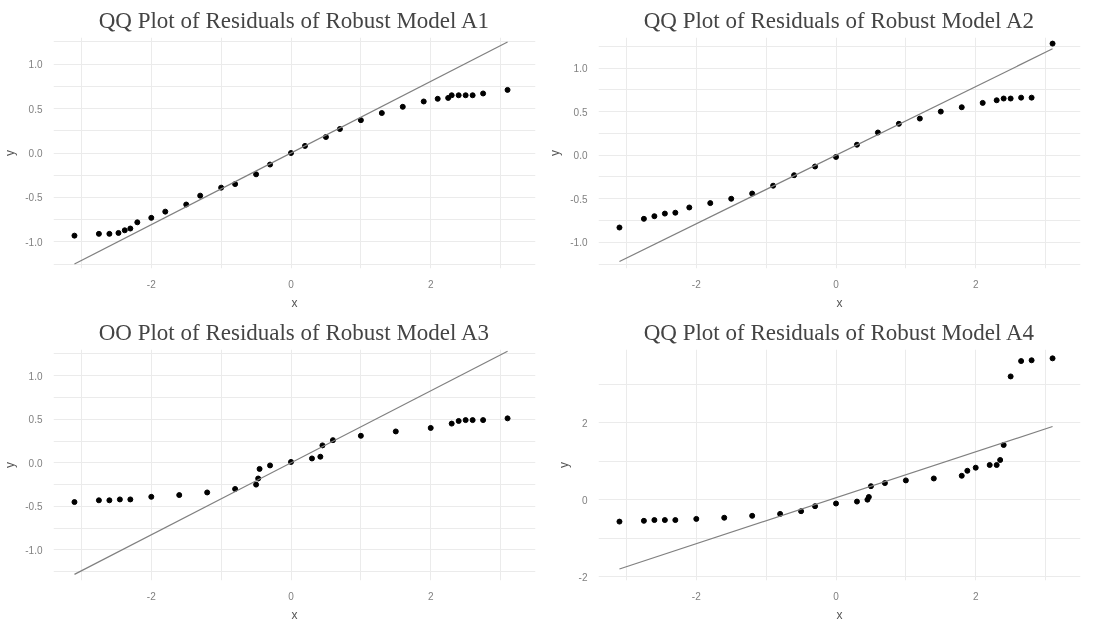 The image size is (1102, 635). I want to click on chart-title: OO Plot of Residuals of Robust Model A3, so click(294, 332).